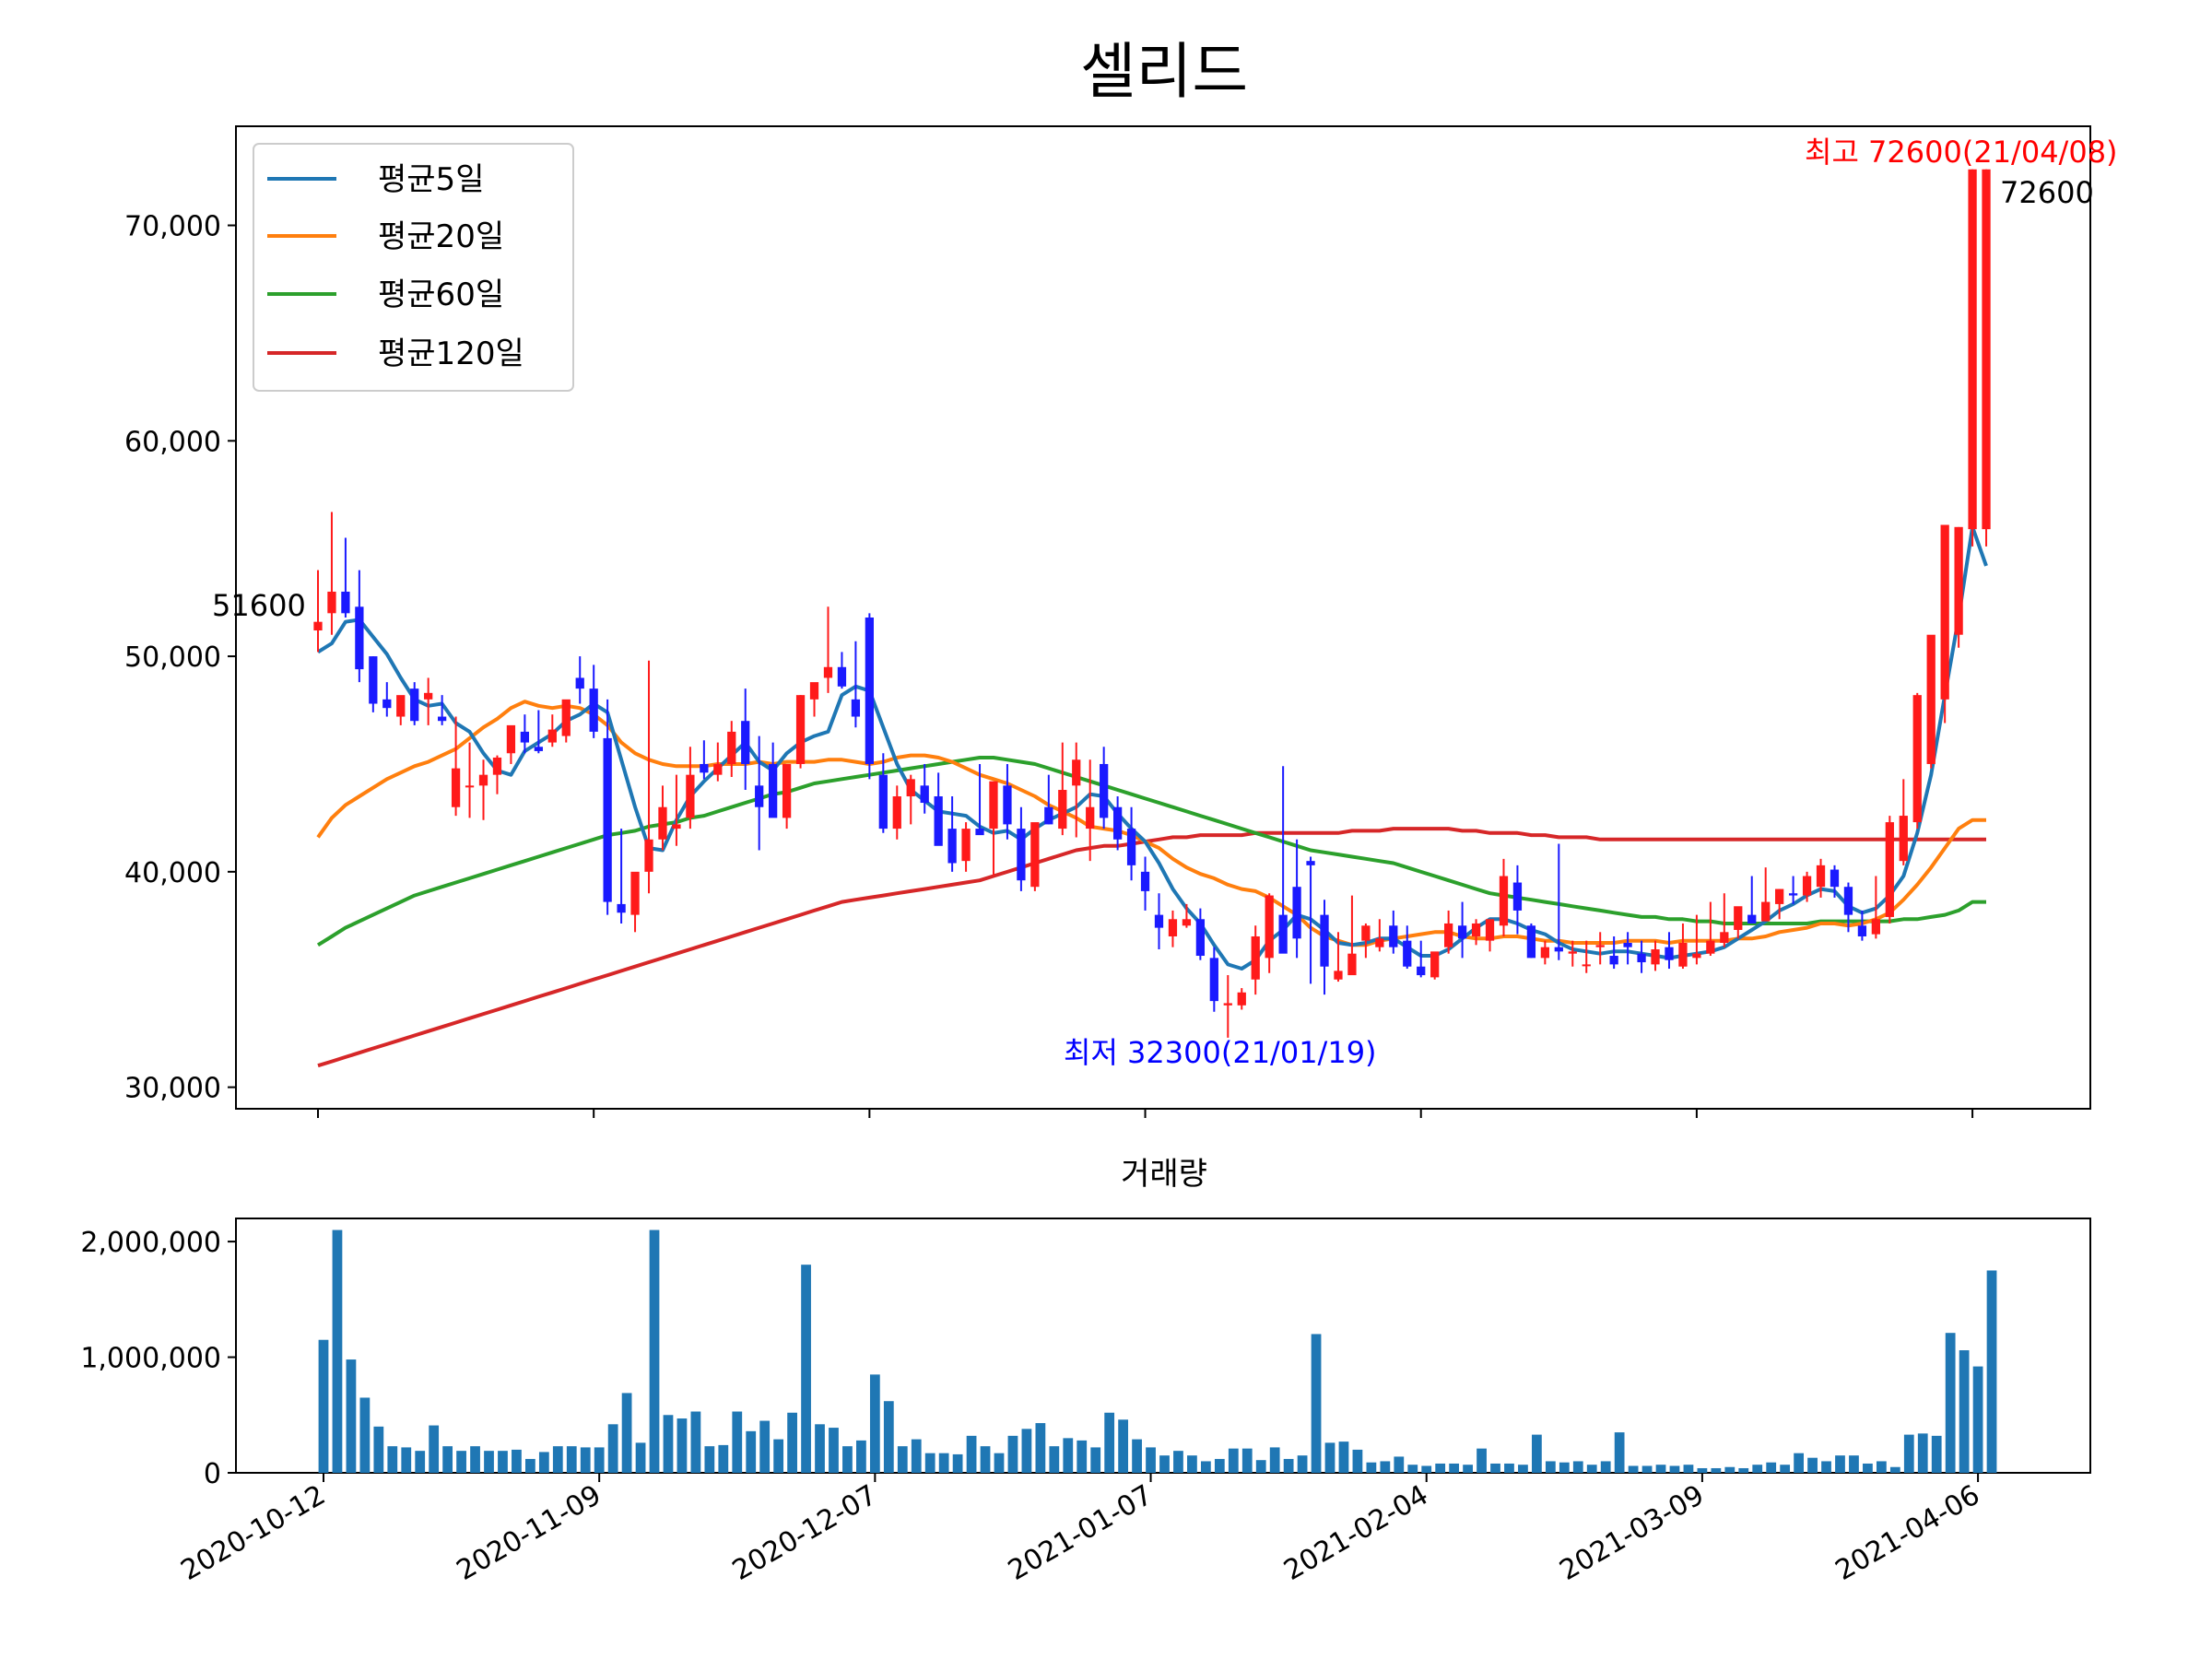 The height and width of the screenshot is (1659, 2212). Describe the element at coordinates (529, 1533) in the screenshot. I see `x-tick-label-1: 2020-11-09` at that location.